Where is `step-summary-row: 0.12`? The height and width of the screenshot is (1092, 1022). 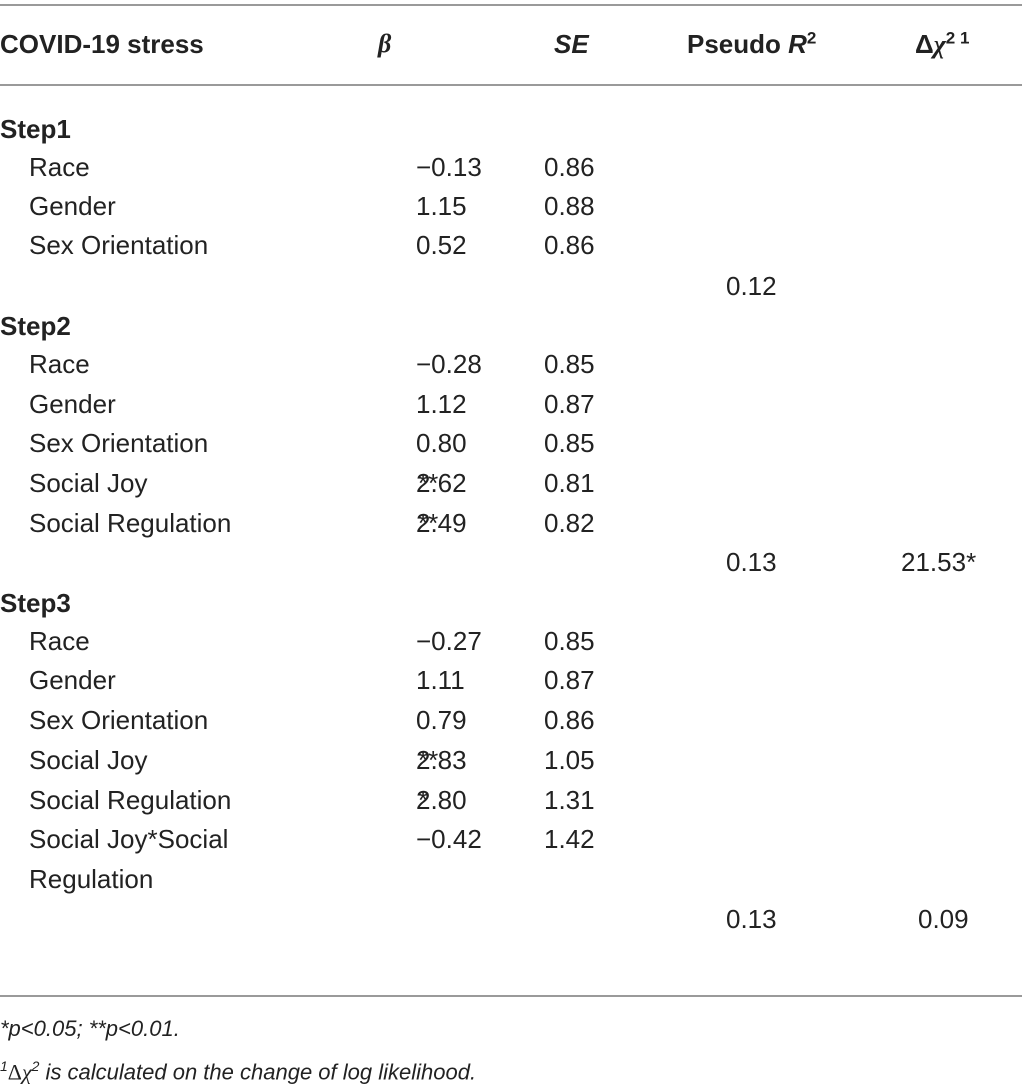
step-summary-row: 0.12 is located at coordinates (511, 290).